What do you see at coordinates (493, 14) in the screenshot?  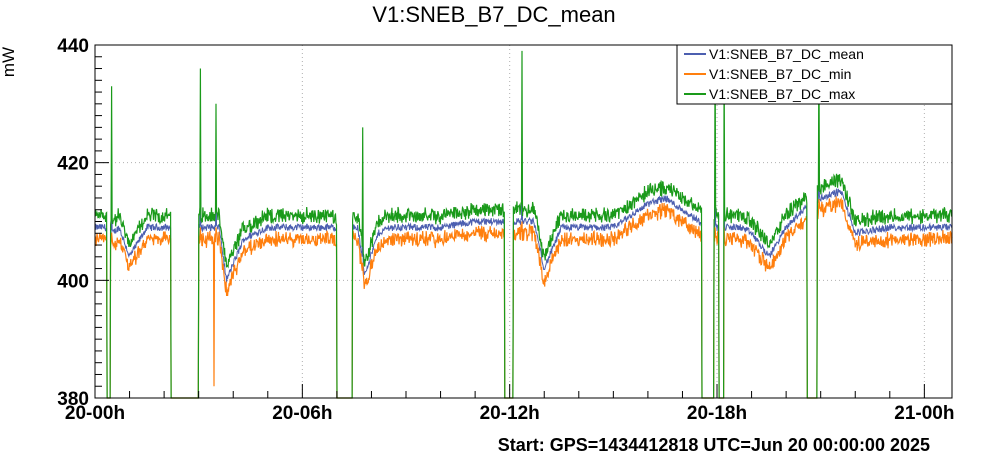 I see `chart-title: V1:SNEB_B7_DC_mean` at bounding box center [493, 14].